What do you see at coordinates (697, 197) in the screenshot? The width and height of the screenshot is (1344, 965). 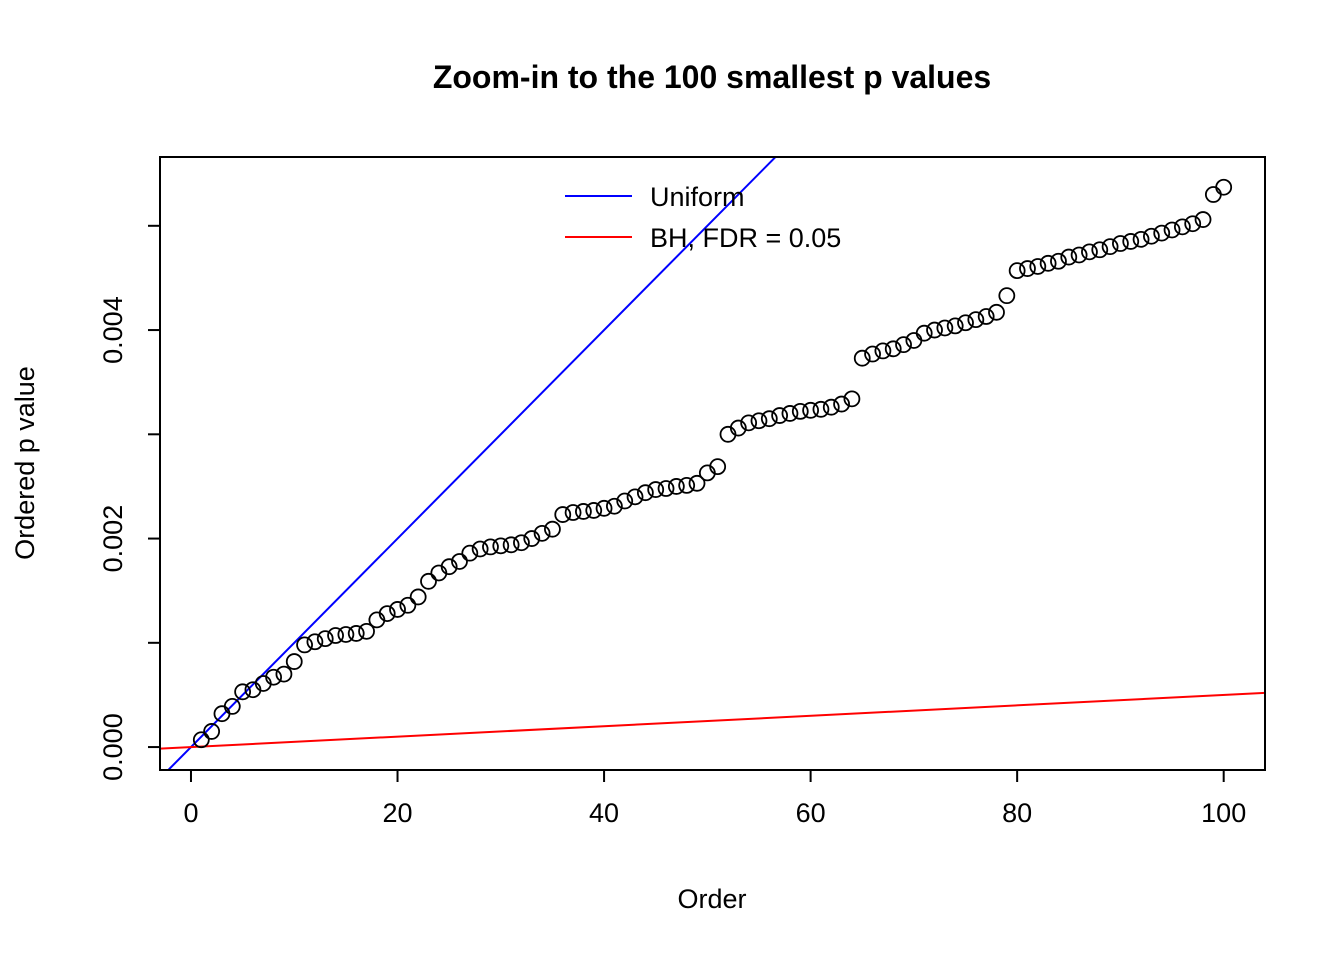 I see `legend-uniform-label: Uniform` at bounding box center [697, 197].